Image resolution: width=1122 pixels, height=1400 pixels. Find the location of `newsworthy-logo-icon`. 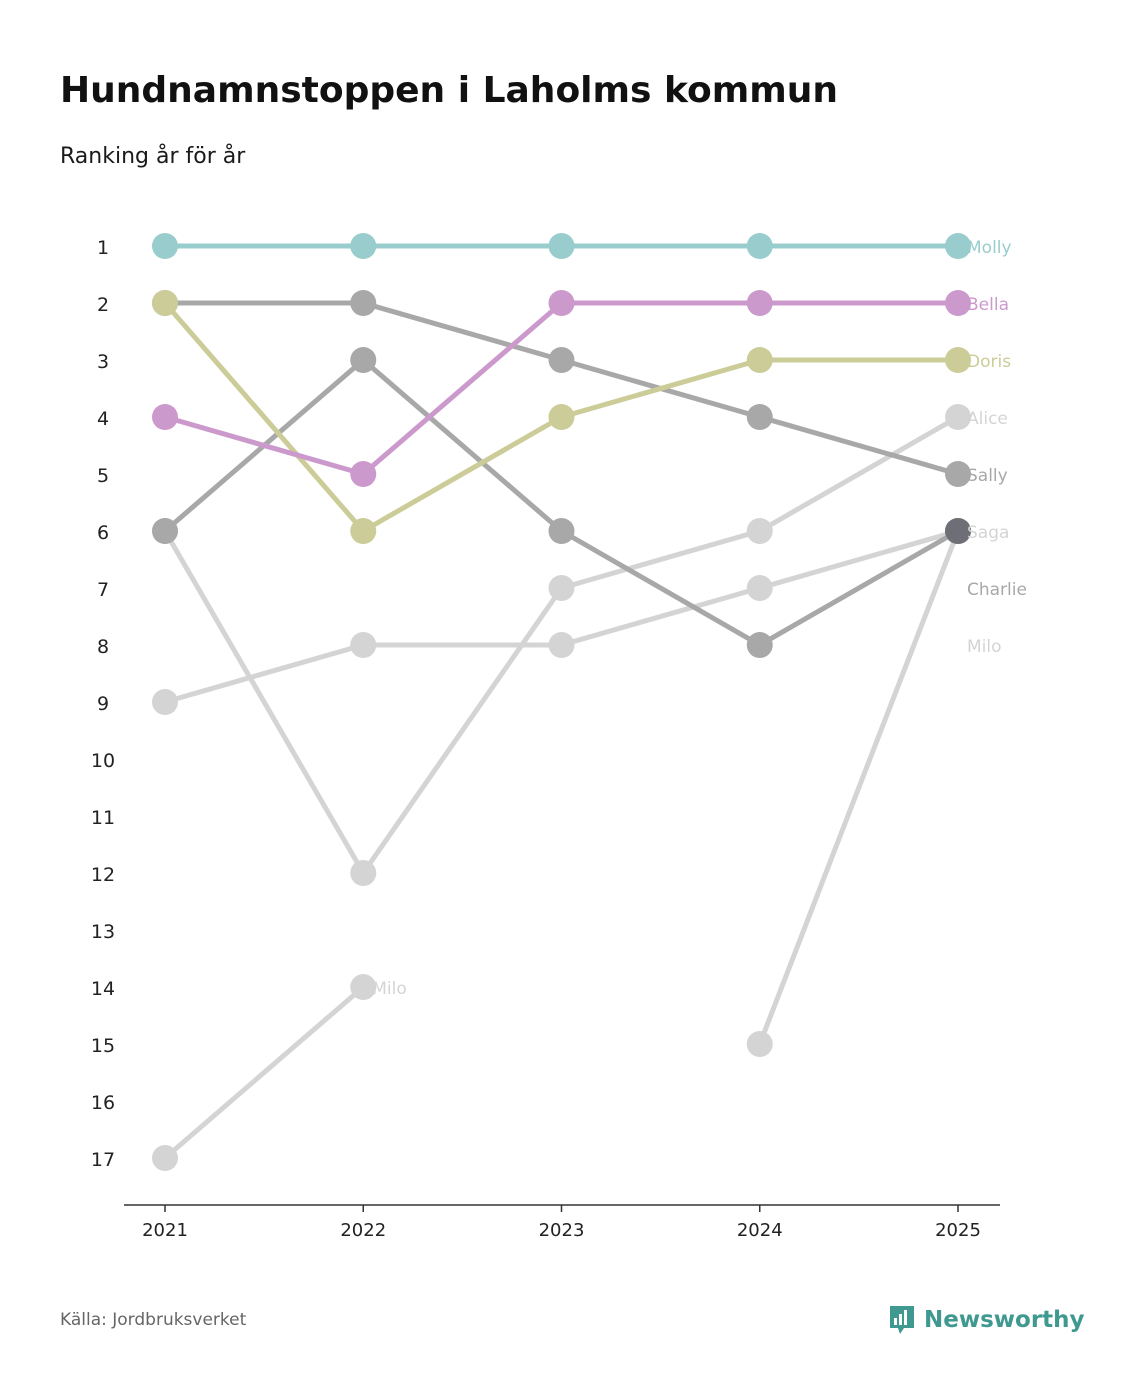

newsworthy-logo-icon is located at coordinates (902, 1320).